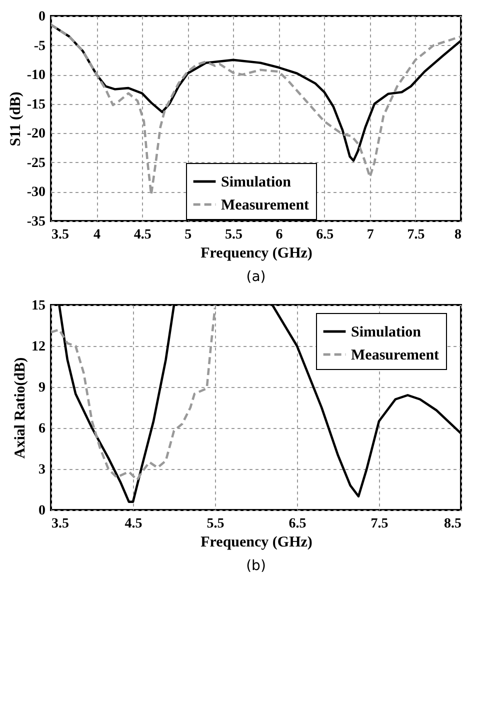 The height and width of the screenshot is (702, 501). What do you see at coordinates (97, 235) in the screenshot?
I see `x-tick-label: 4` at bounding box center [97, 235].